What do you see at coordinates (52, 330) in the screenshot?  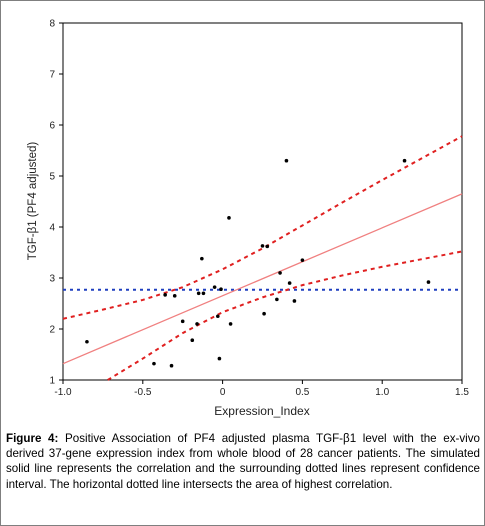 I see `y-tick-label: 2` at bounding box center [52, 330].